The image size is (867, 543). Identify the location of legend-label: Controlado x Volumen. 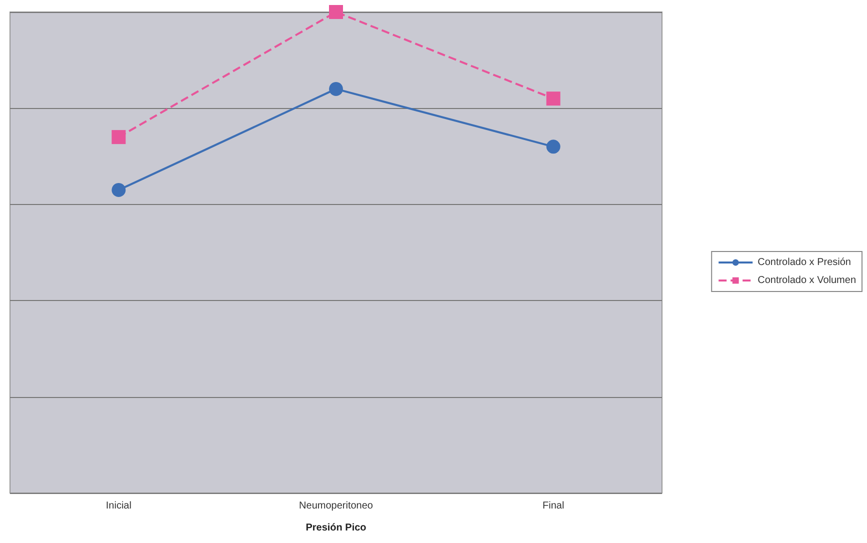
(807, 280).